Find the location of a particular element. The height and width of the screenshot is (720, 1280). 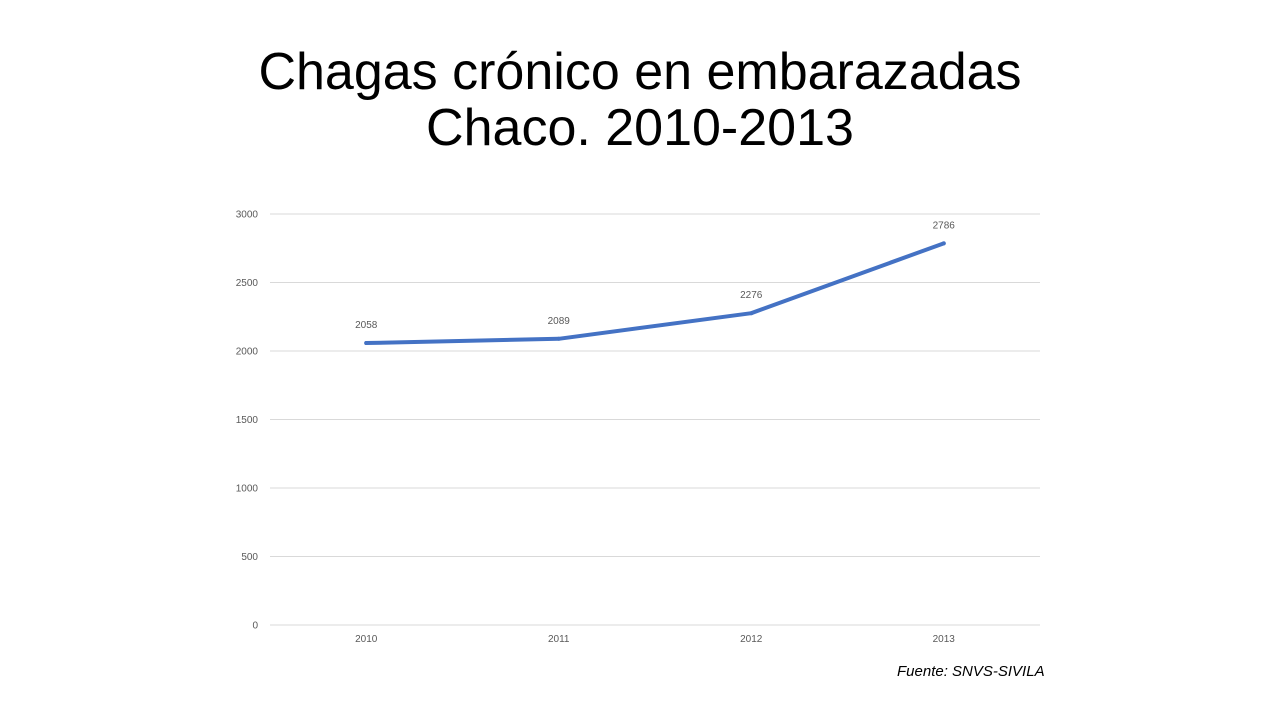

data-label: 2786 is located at coordinates (944, 225).